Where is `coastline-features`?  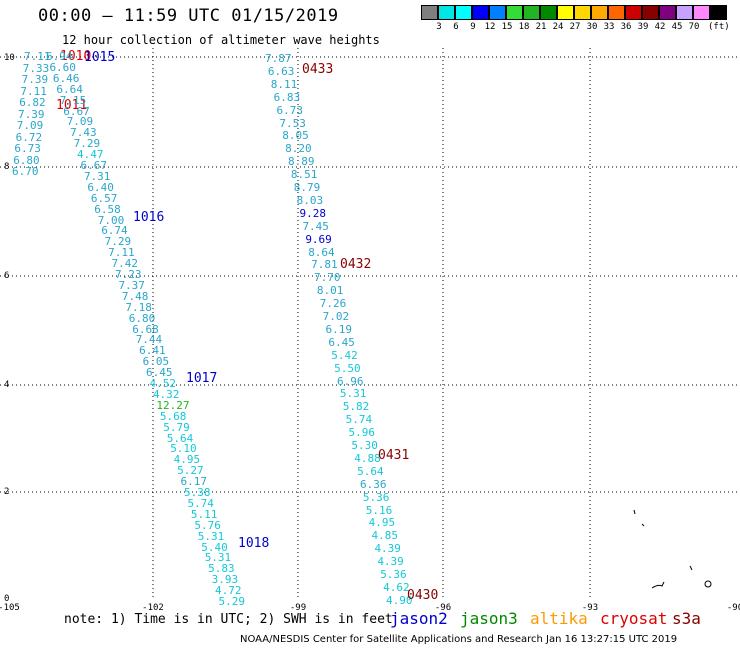
coastline-features is located at coordinates (672, 549).